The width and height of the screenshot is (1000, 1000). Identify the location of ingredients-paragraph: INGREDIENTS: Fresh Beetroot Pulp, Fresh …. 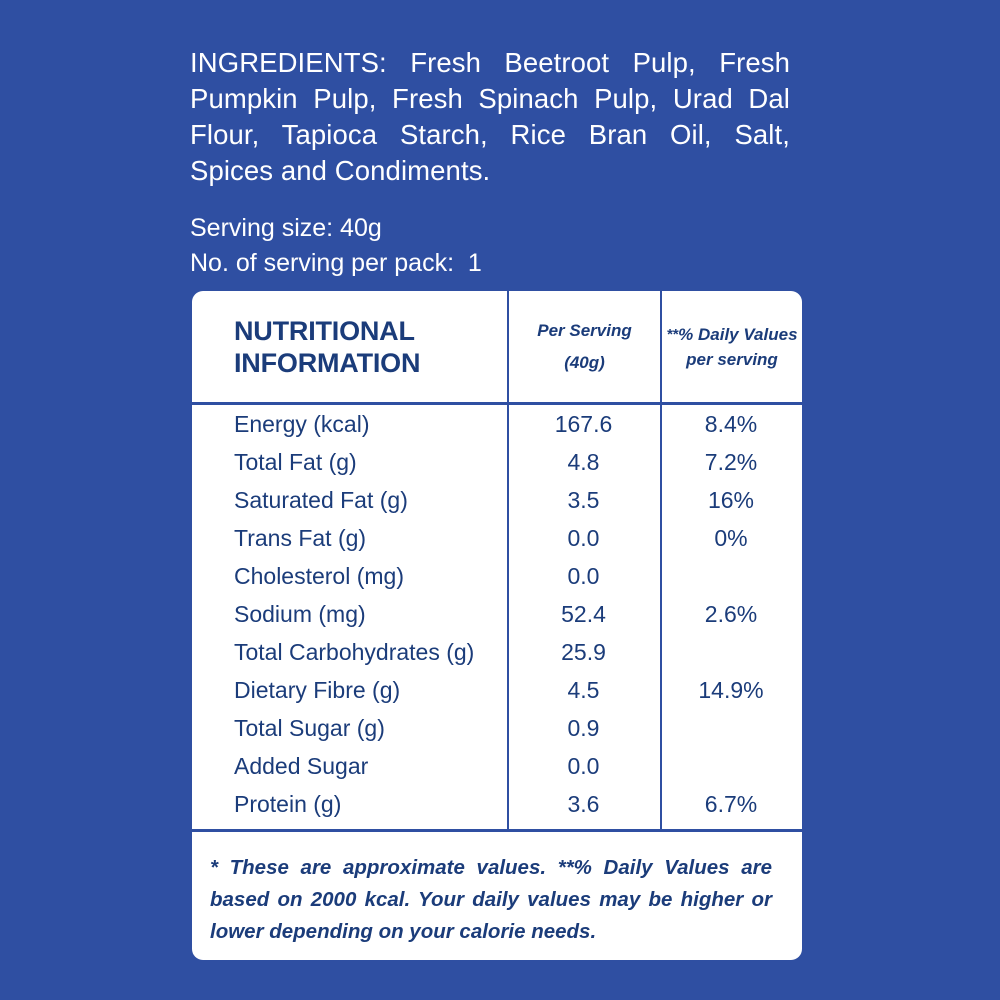
(490, 116).